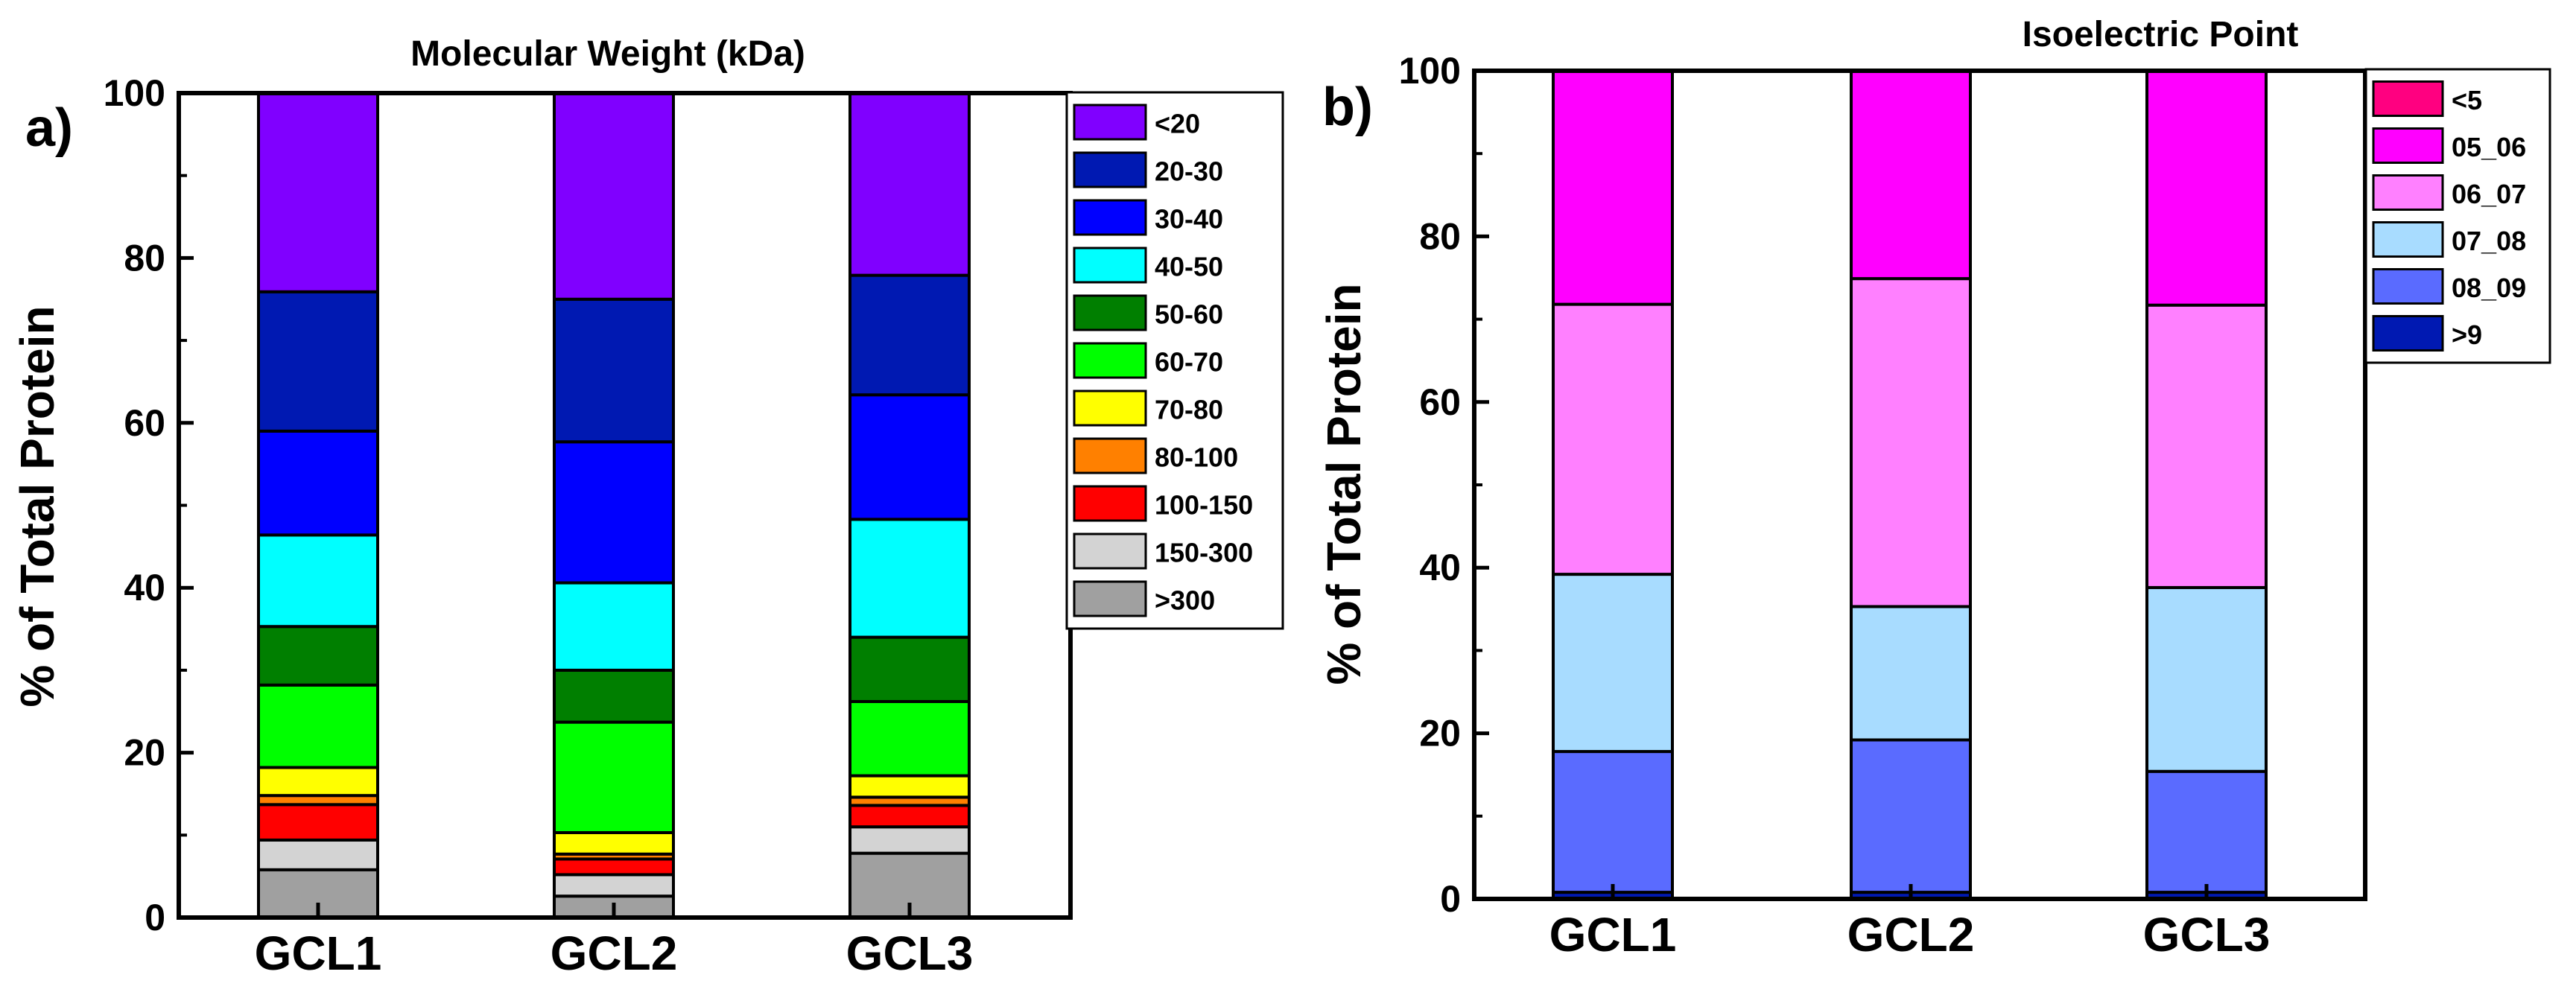 The width and height of the screenshot is (2576, 995). I want to click on legend-box, so click(2458, 216).